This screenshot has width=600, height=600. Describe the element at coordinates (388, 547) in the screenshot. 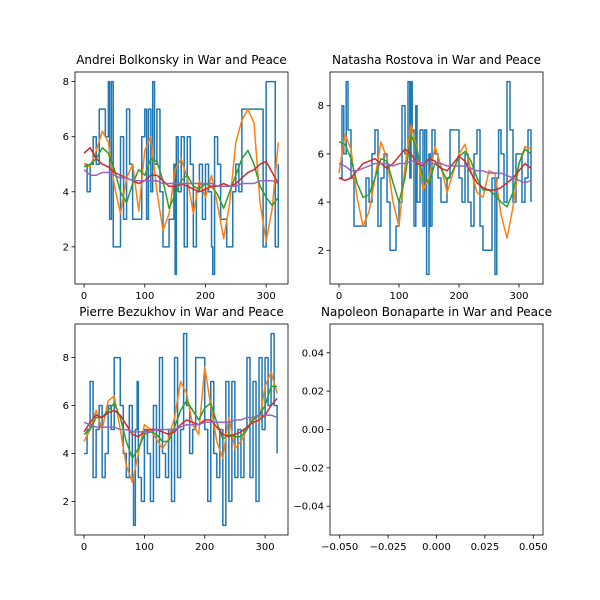

I see `x-tick-label: −0.025` at that location.